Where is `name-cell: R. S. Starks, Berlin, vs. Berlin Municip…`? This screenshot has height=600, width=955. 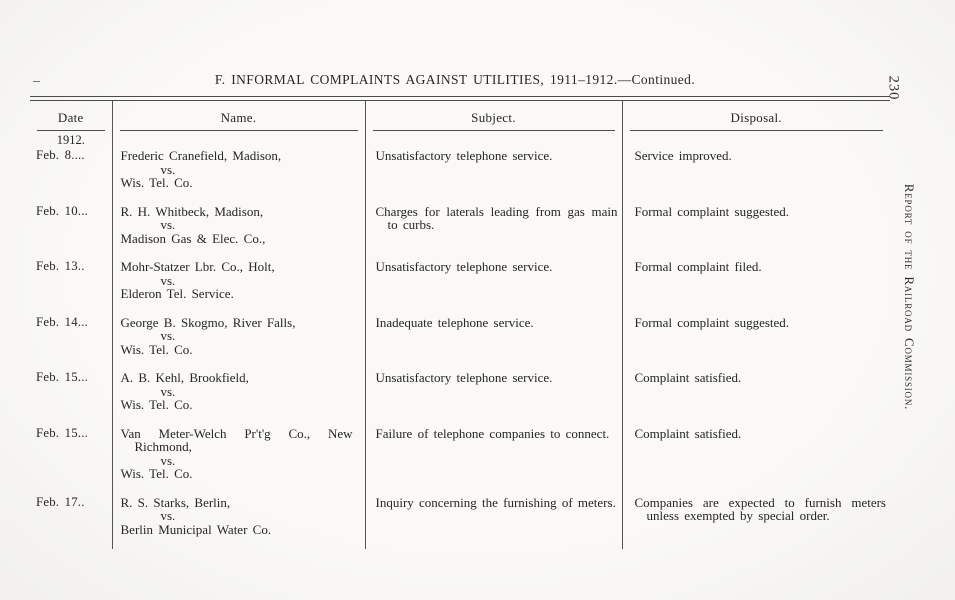 name-cell: R. S. Starks, Berlin, vs. Berlin Municip… is located at coordinates (238, 521).